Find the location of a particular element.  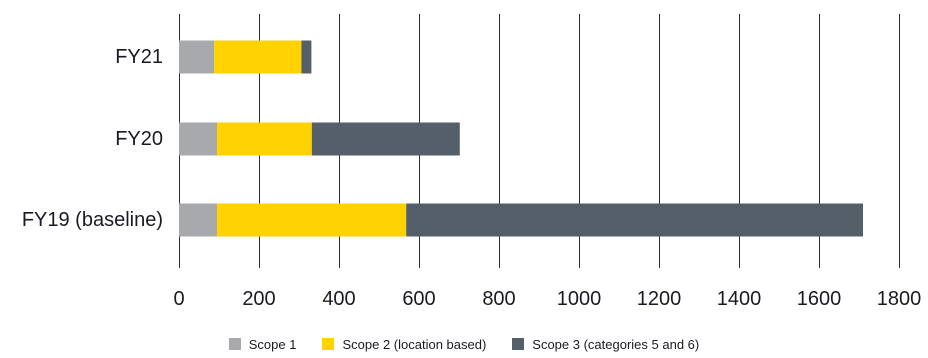

legend-label-scope-1: Scope 1 is located at coordinates (272, 344).